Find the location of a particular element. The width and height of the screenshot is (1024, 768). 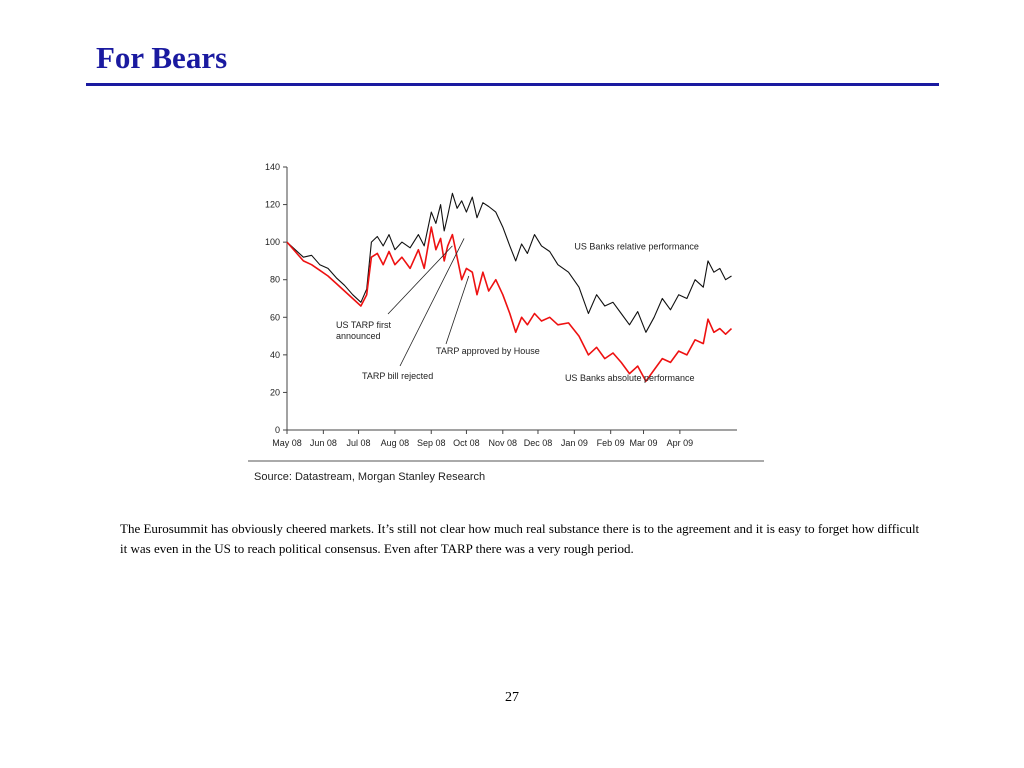

annotation-pointer-tarp-approved is located at coordinates (457, 310).